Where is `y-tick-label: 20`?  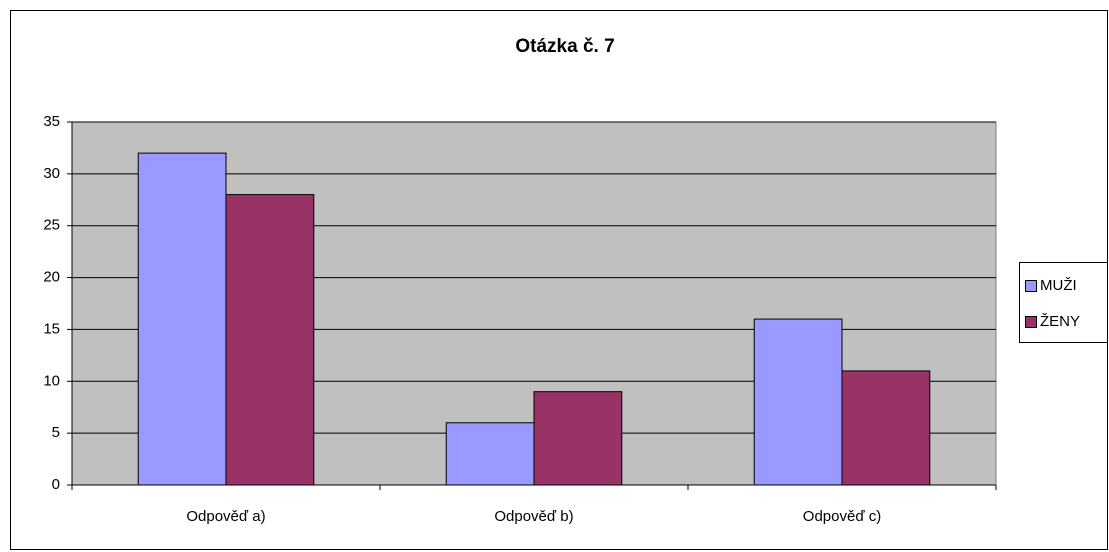 y-tick-label: 20 is located at coordinates (51, 277).